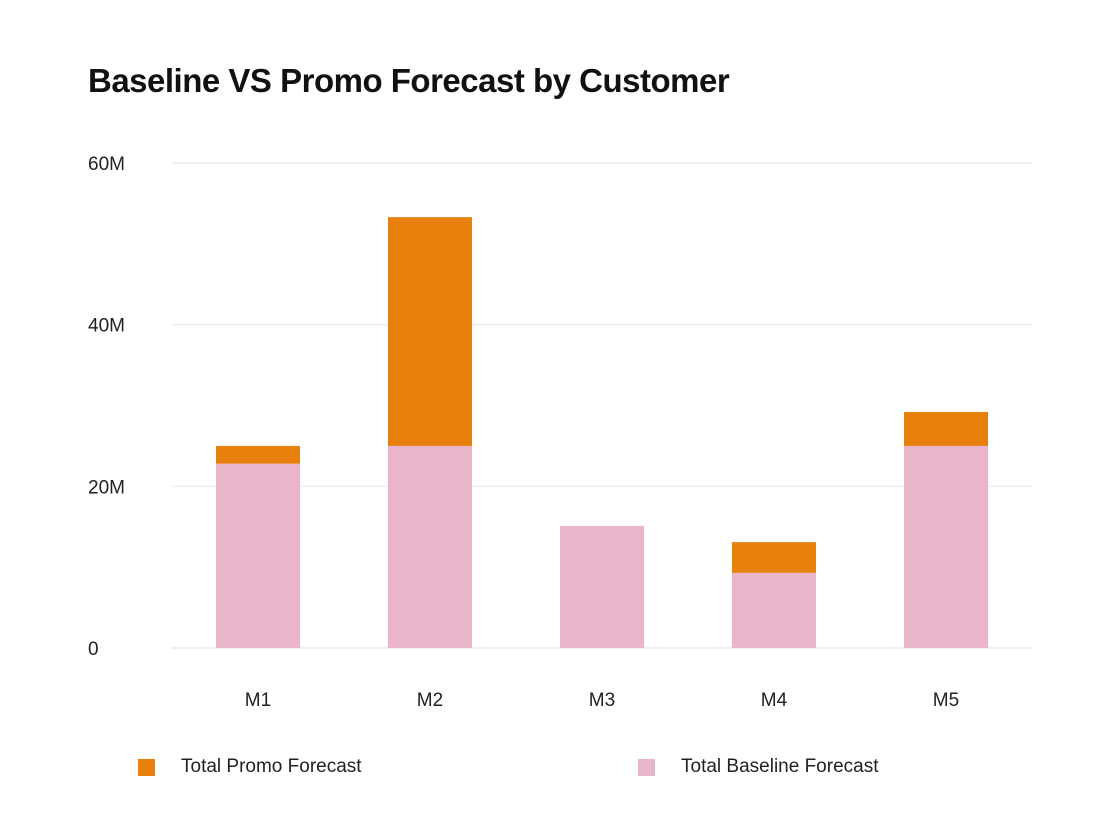  I want to click on bar-total-promo-forecast-m2, so click(430, 331).